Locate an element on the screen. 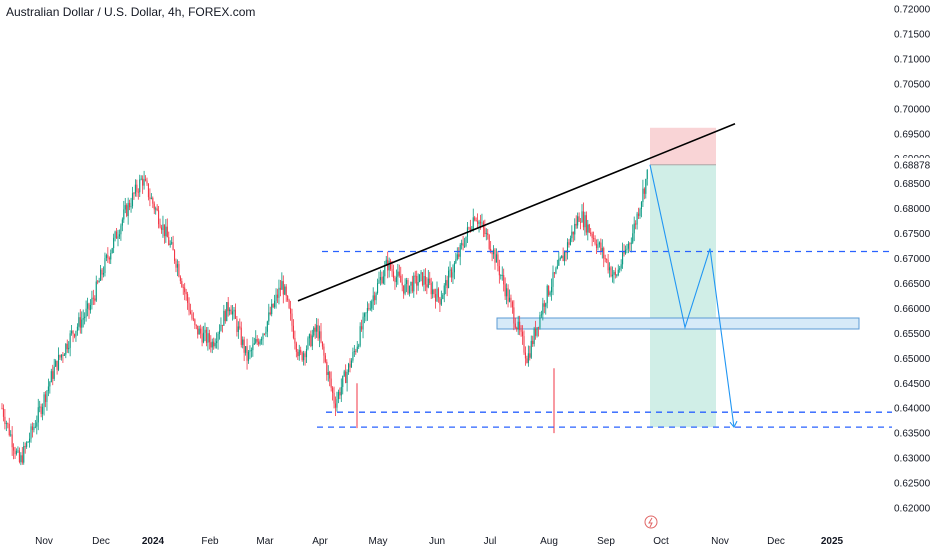  x-tick-label: 2024 is located at coordinates (153, 541).